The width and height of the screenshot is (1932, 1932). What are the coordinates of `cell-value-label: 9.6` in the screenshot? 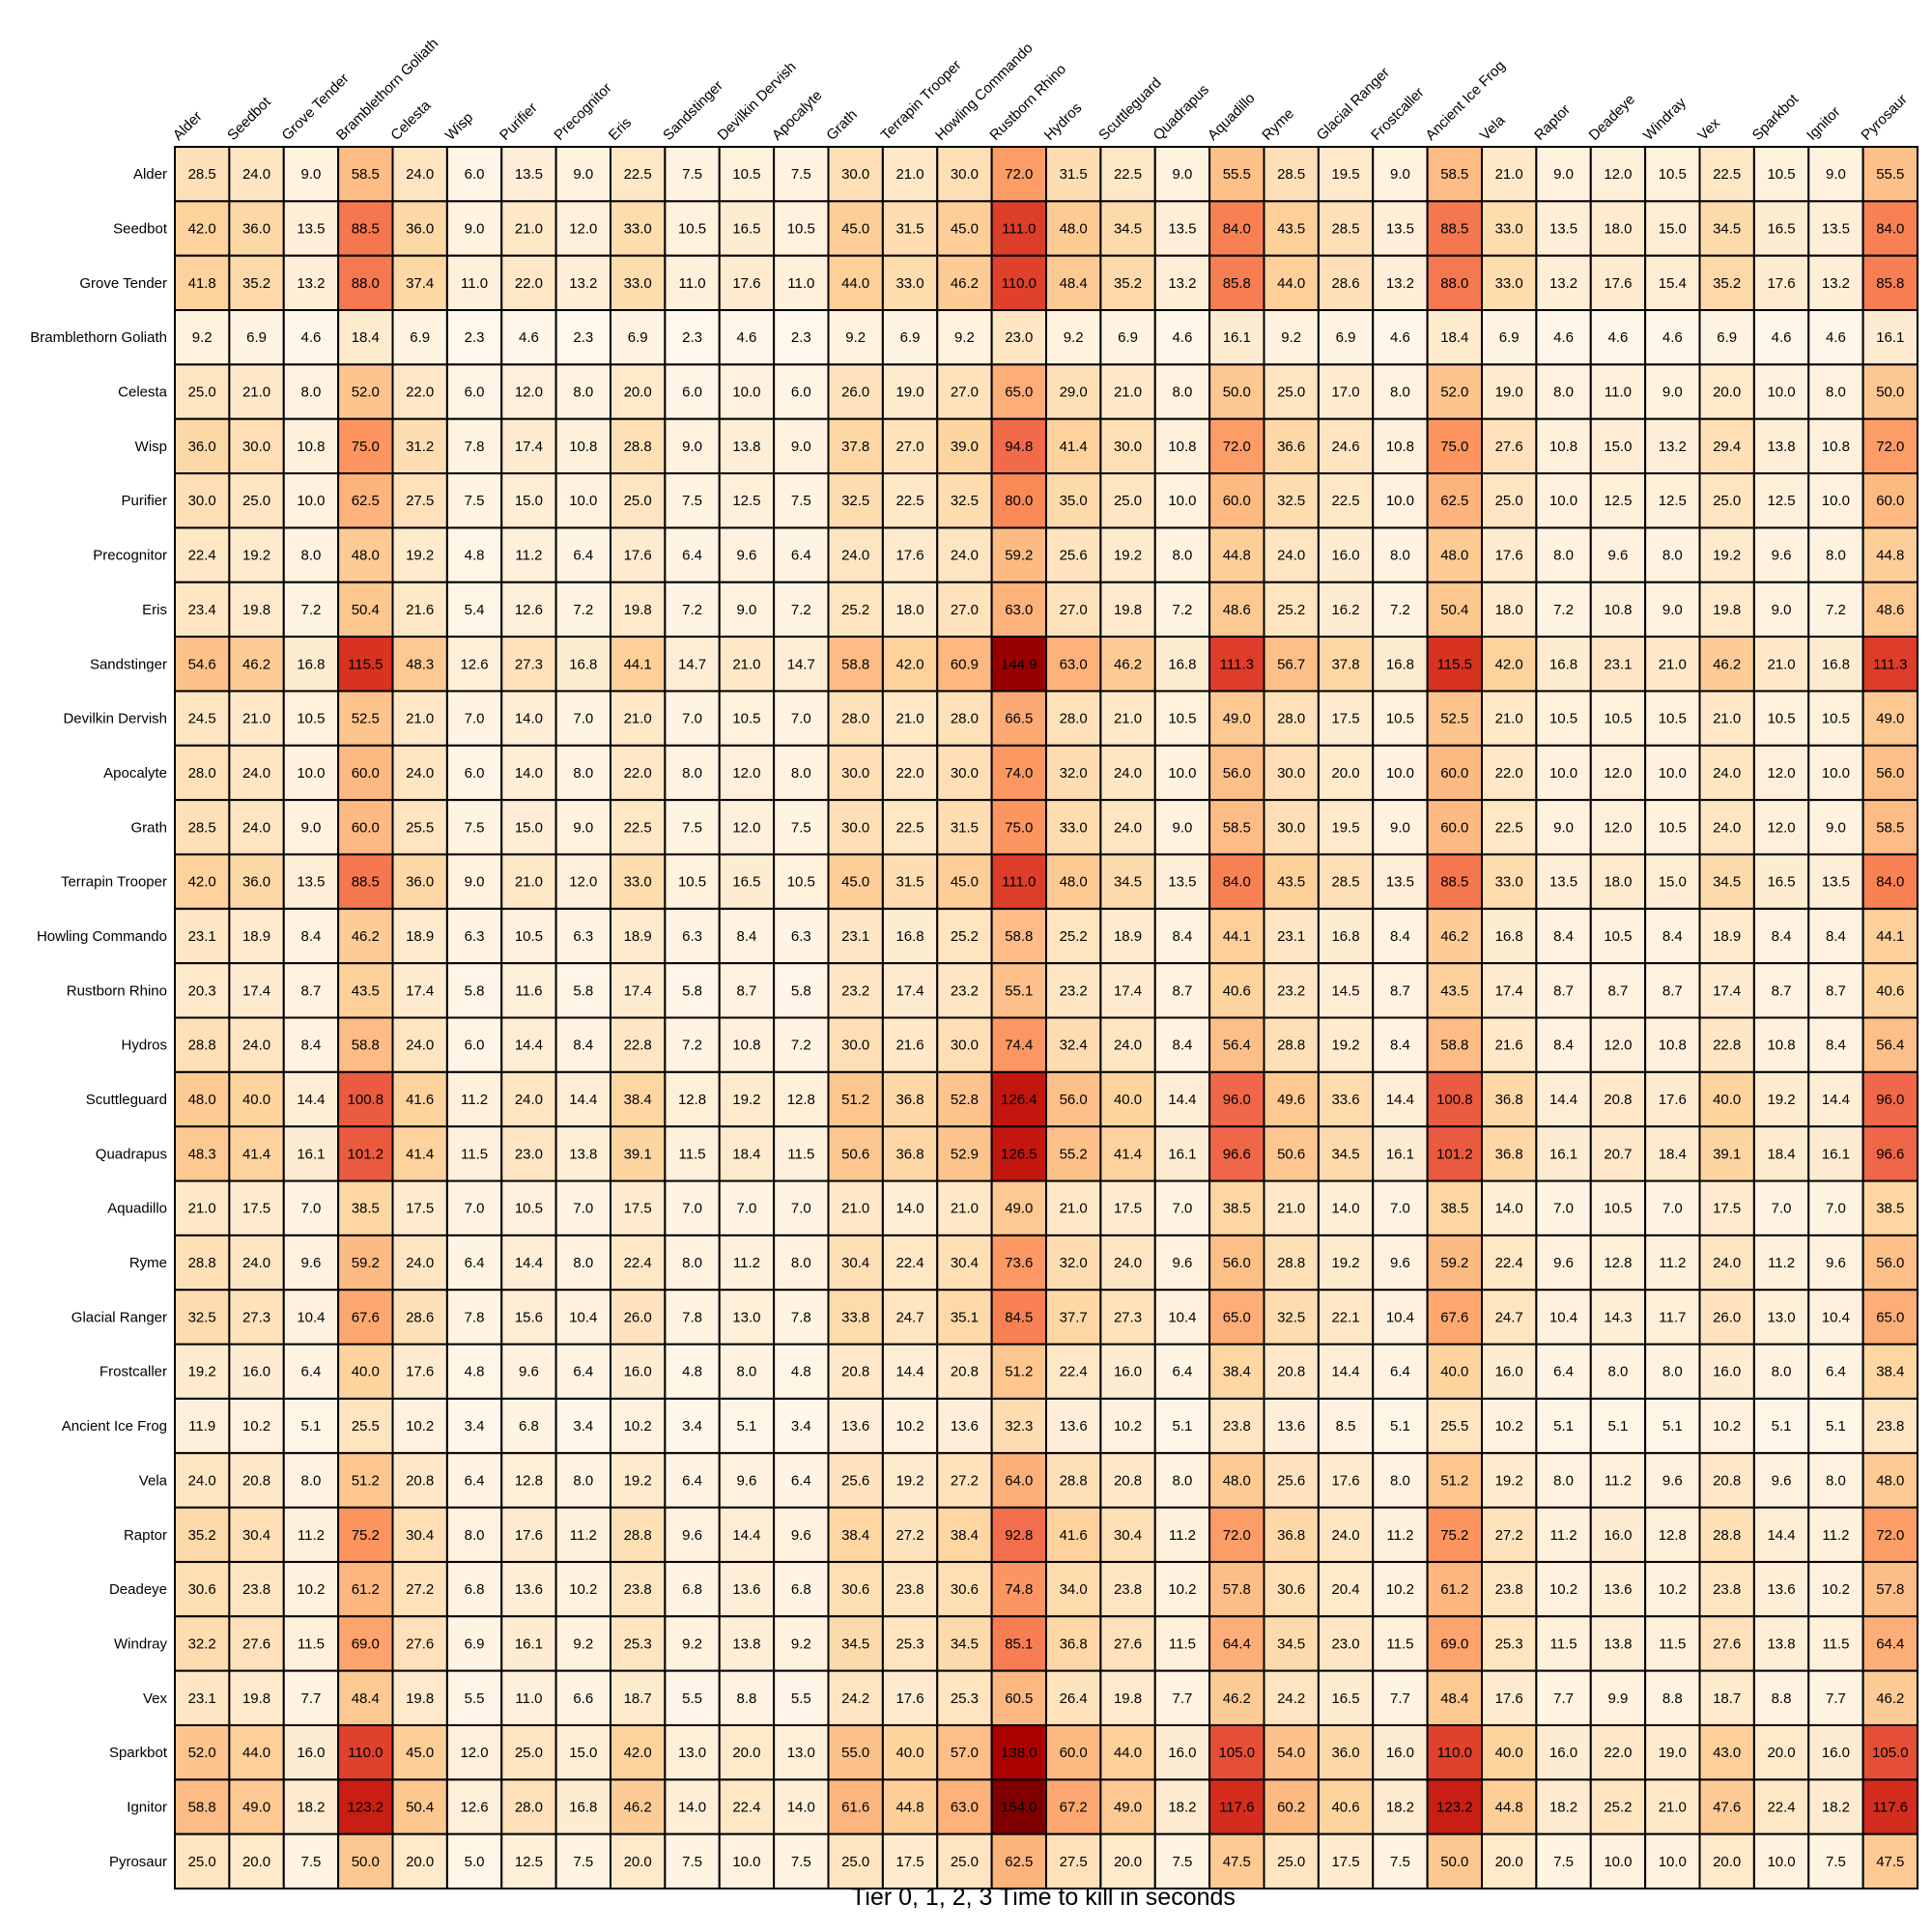 It's located at (311, 1263).